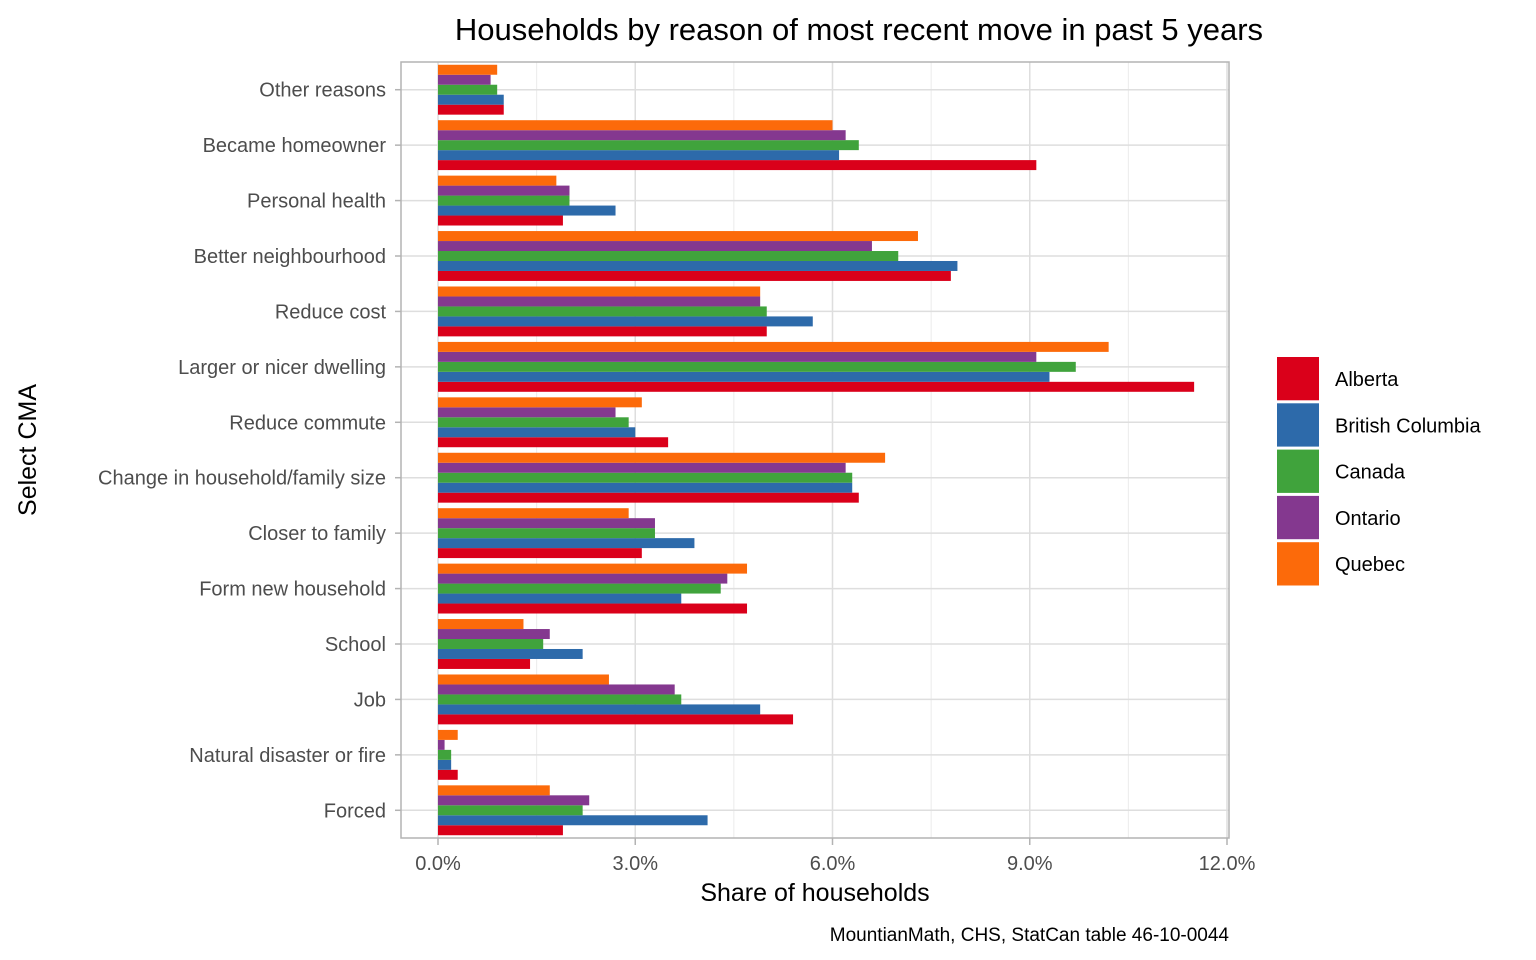  What do you see at coordinates (355, 645) in the screenshot?
I see `y-tick-label: School` at bounding box center [355, 645].